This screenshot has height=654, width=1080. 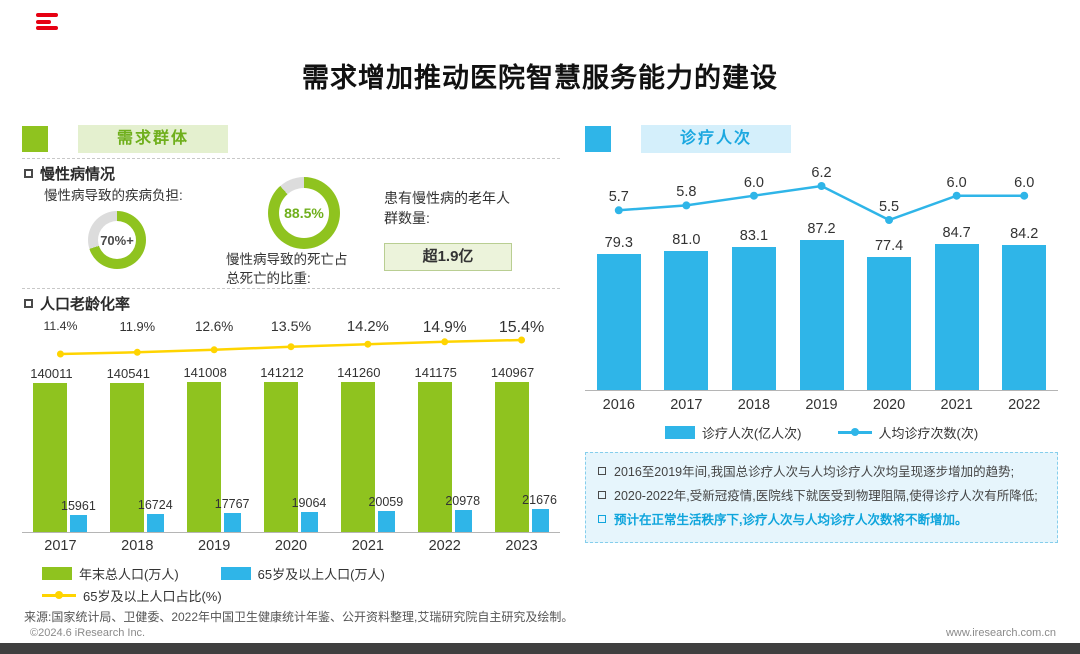 I want to click on x-axis-year: 2018, so click(x=754, y=405).